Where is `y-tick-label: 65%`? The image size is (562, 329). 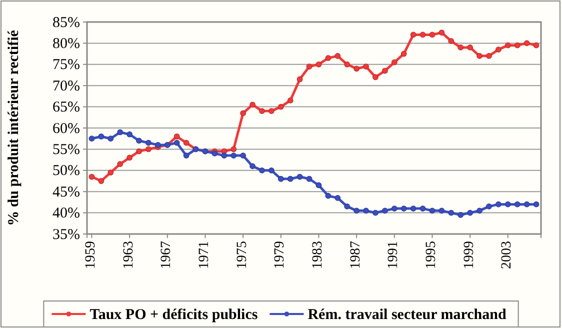
y-tick-label: 65% is located at coordinates (66, 108).